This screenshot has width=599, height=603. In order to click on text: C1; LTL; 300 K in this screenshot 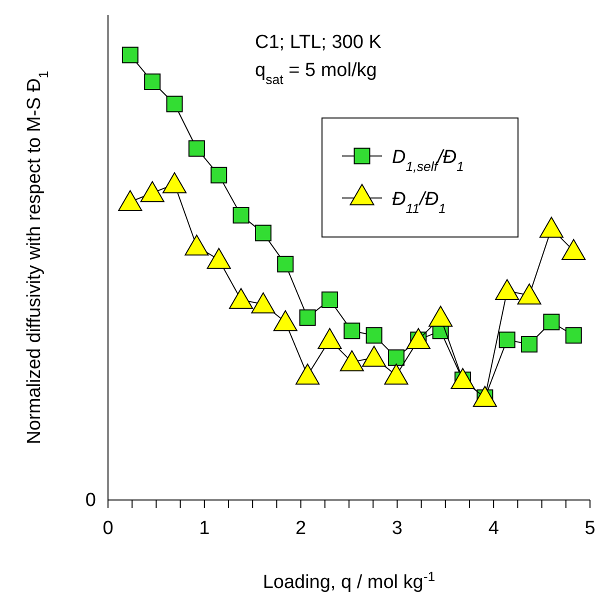, I will do `click(318, 42)`.